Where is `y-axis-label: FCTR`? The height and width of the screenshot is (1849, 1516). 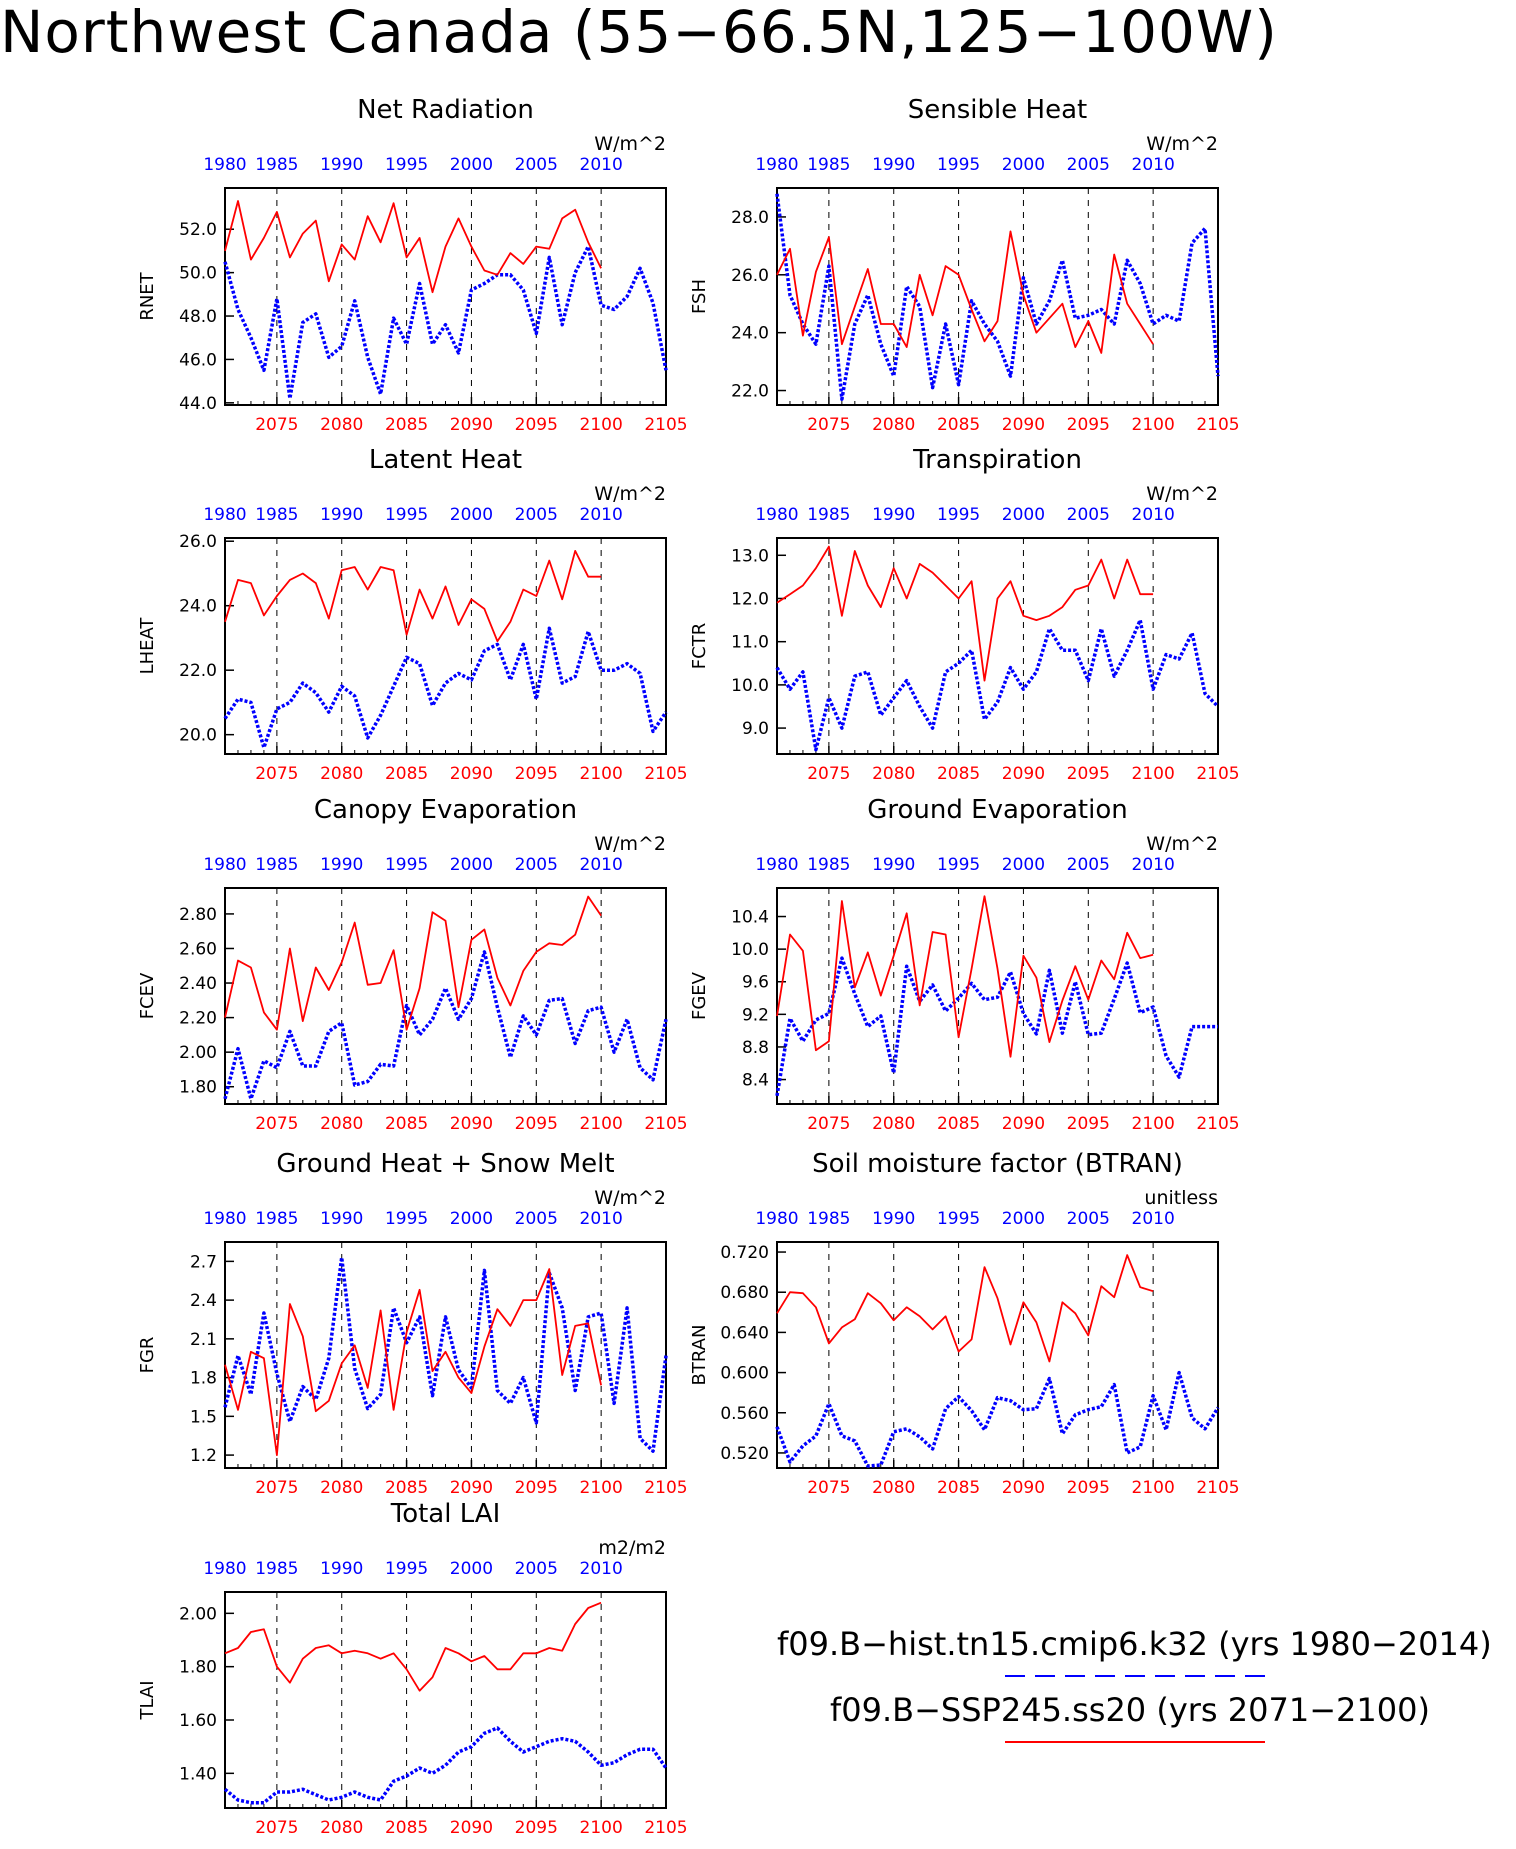 y-axis-label: FCTR is located at coordinates (699, 646).